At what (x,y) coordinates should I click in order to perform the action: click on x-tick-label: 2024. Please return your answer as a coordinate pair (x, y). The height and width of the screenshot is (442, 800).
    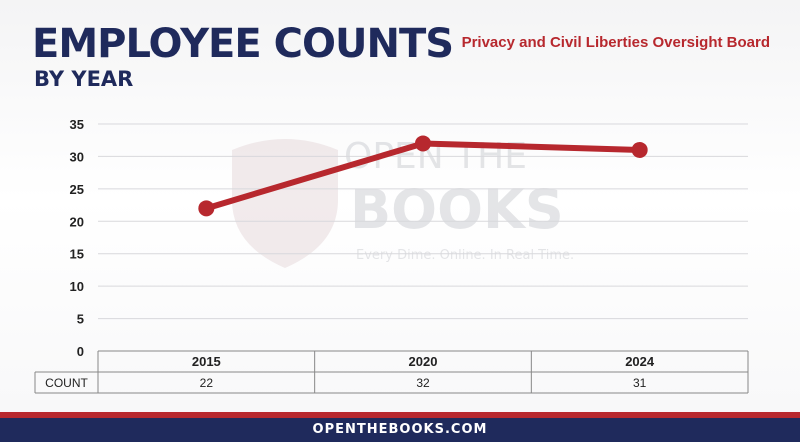
    Looking at the image, I should click on (640, 361).